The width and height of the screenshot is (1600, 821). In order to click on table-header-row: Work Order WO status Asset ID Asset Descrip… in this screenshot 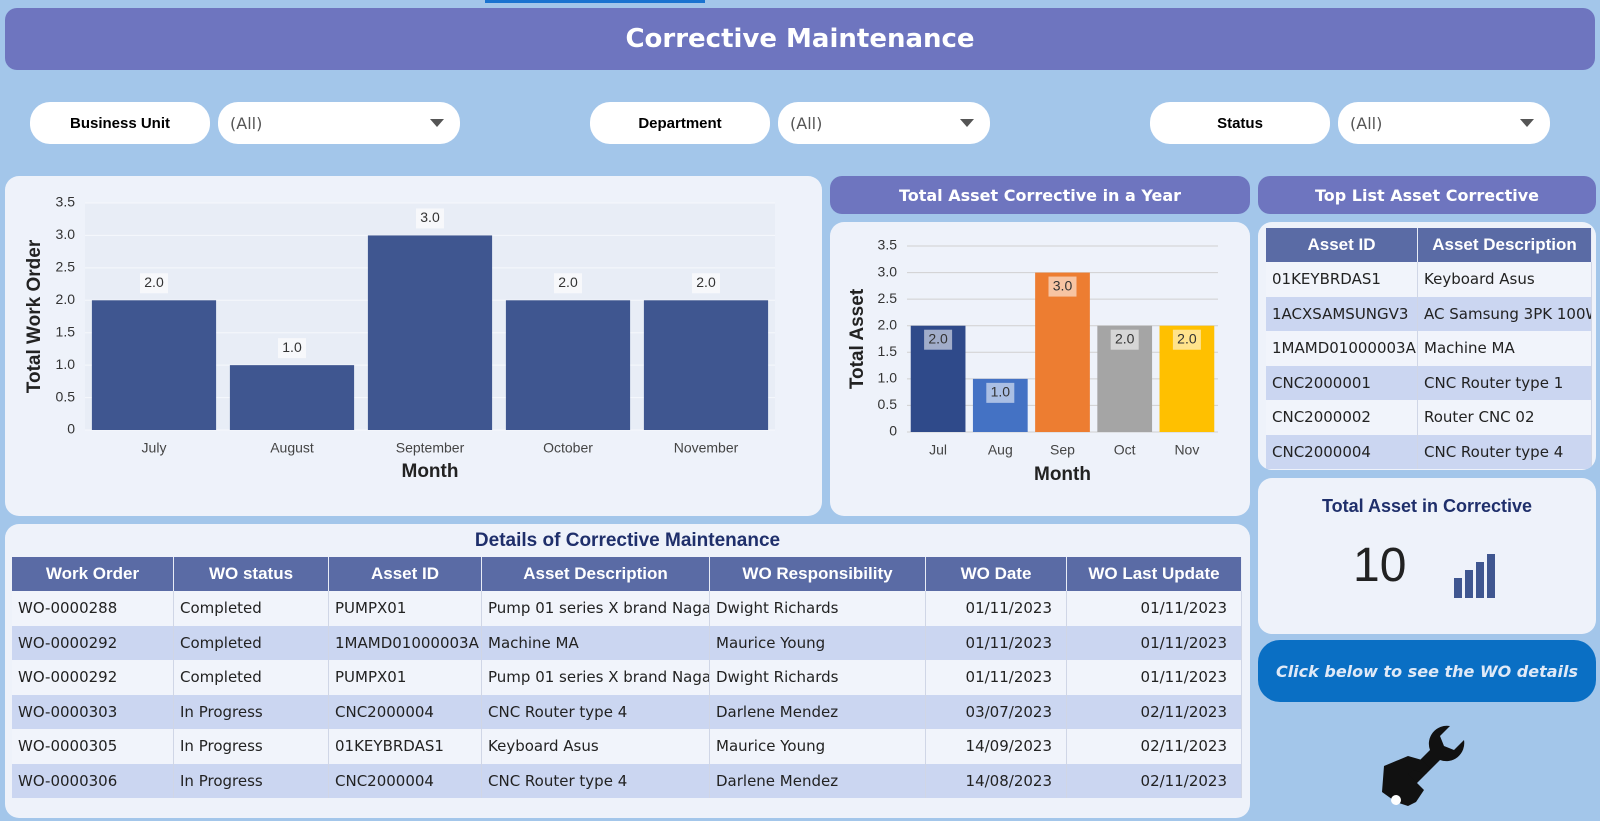, I will do `click(627, 574)`.